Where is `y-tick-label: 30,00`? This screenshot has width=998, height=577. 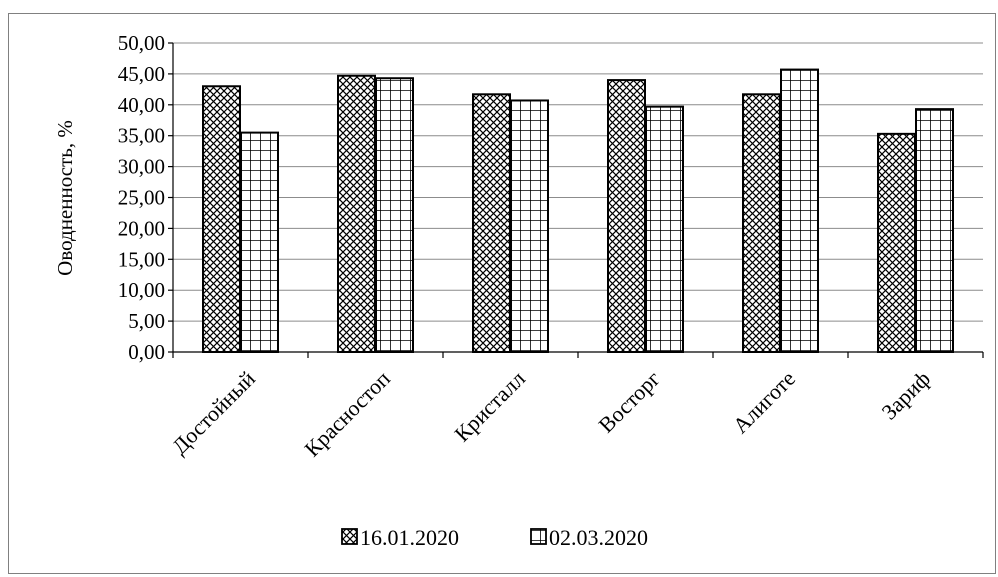
y-tick-label: 30,00 is located at coordinates (141, 167).